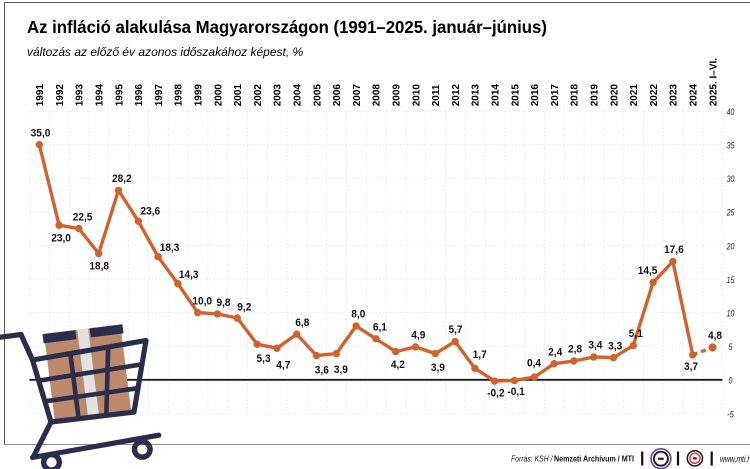 This screenshot has width=750, height=469. I want to click on svg-text: 1993, so click(80, 95).